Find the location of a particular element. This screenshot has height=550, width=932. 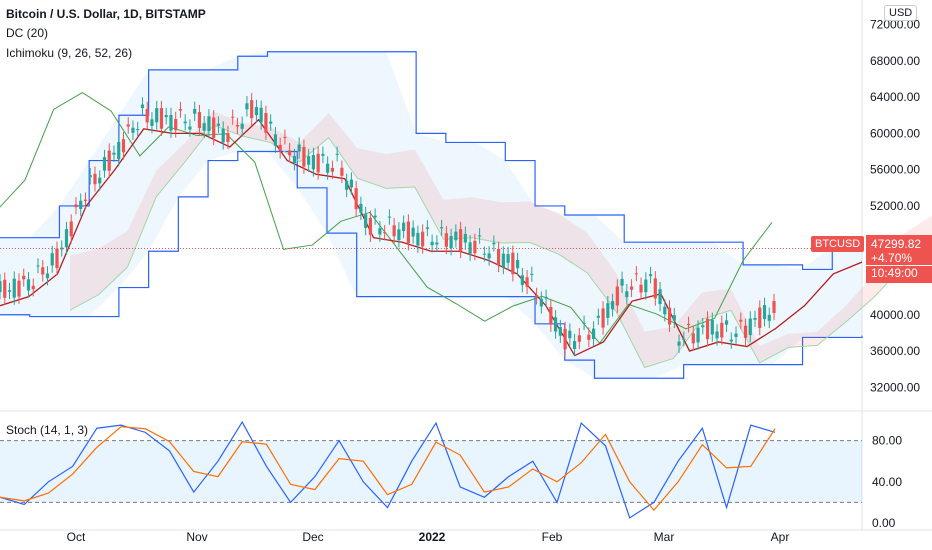

currency-button: USD is located at coordinates (901, 13).